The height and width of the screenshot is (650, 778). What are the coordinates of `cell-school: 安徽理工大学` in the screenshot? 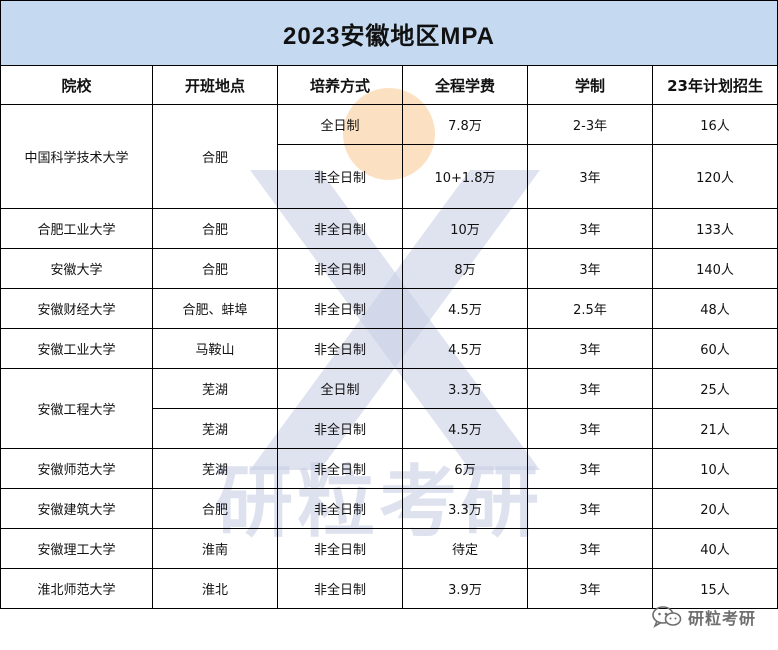 It's located at (76, 548).